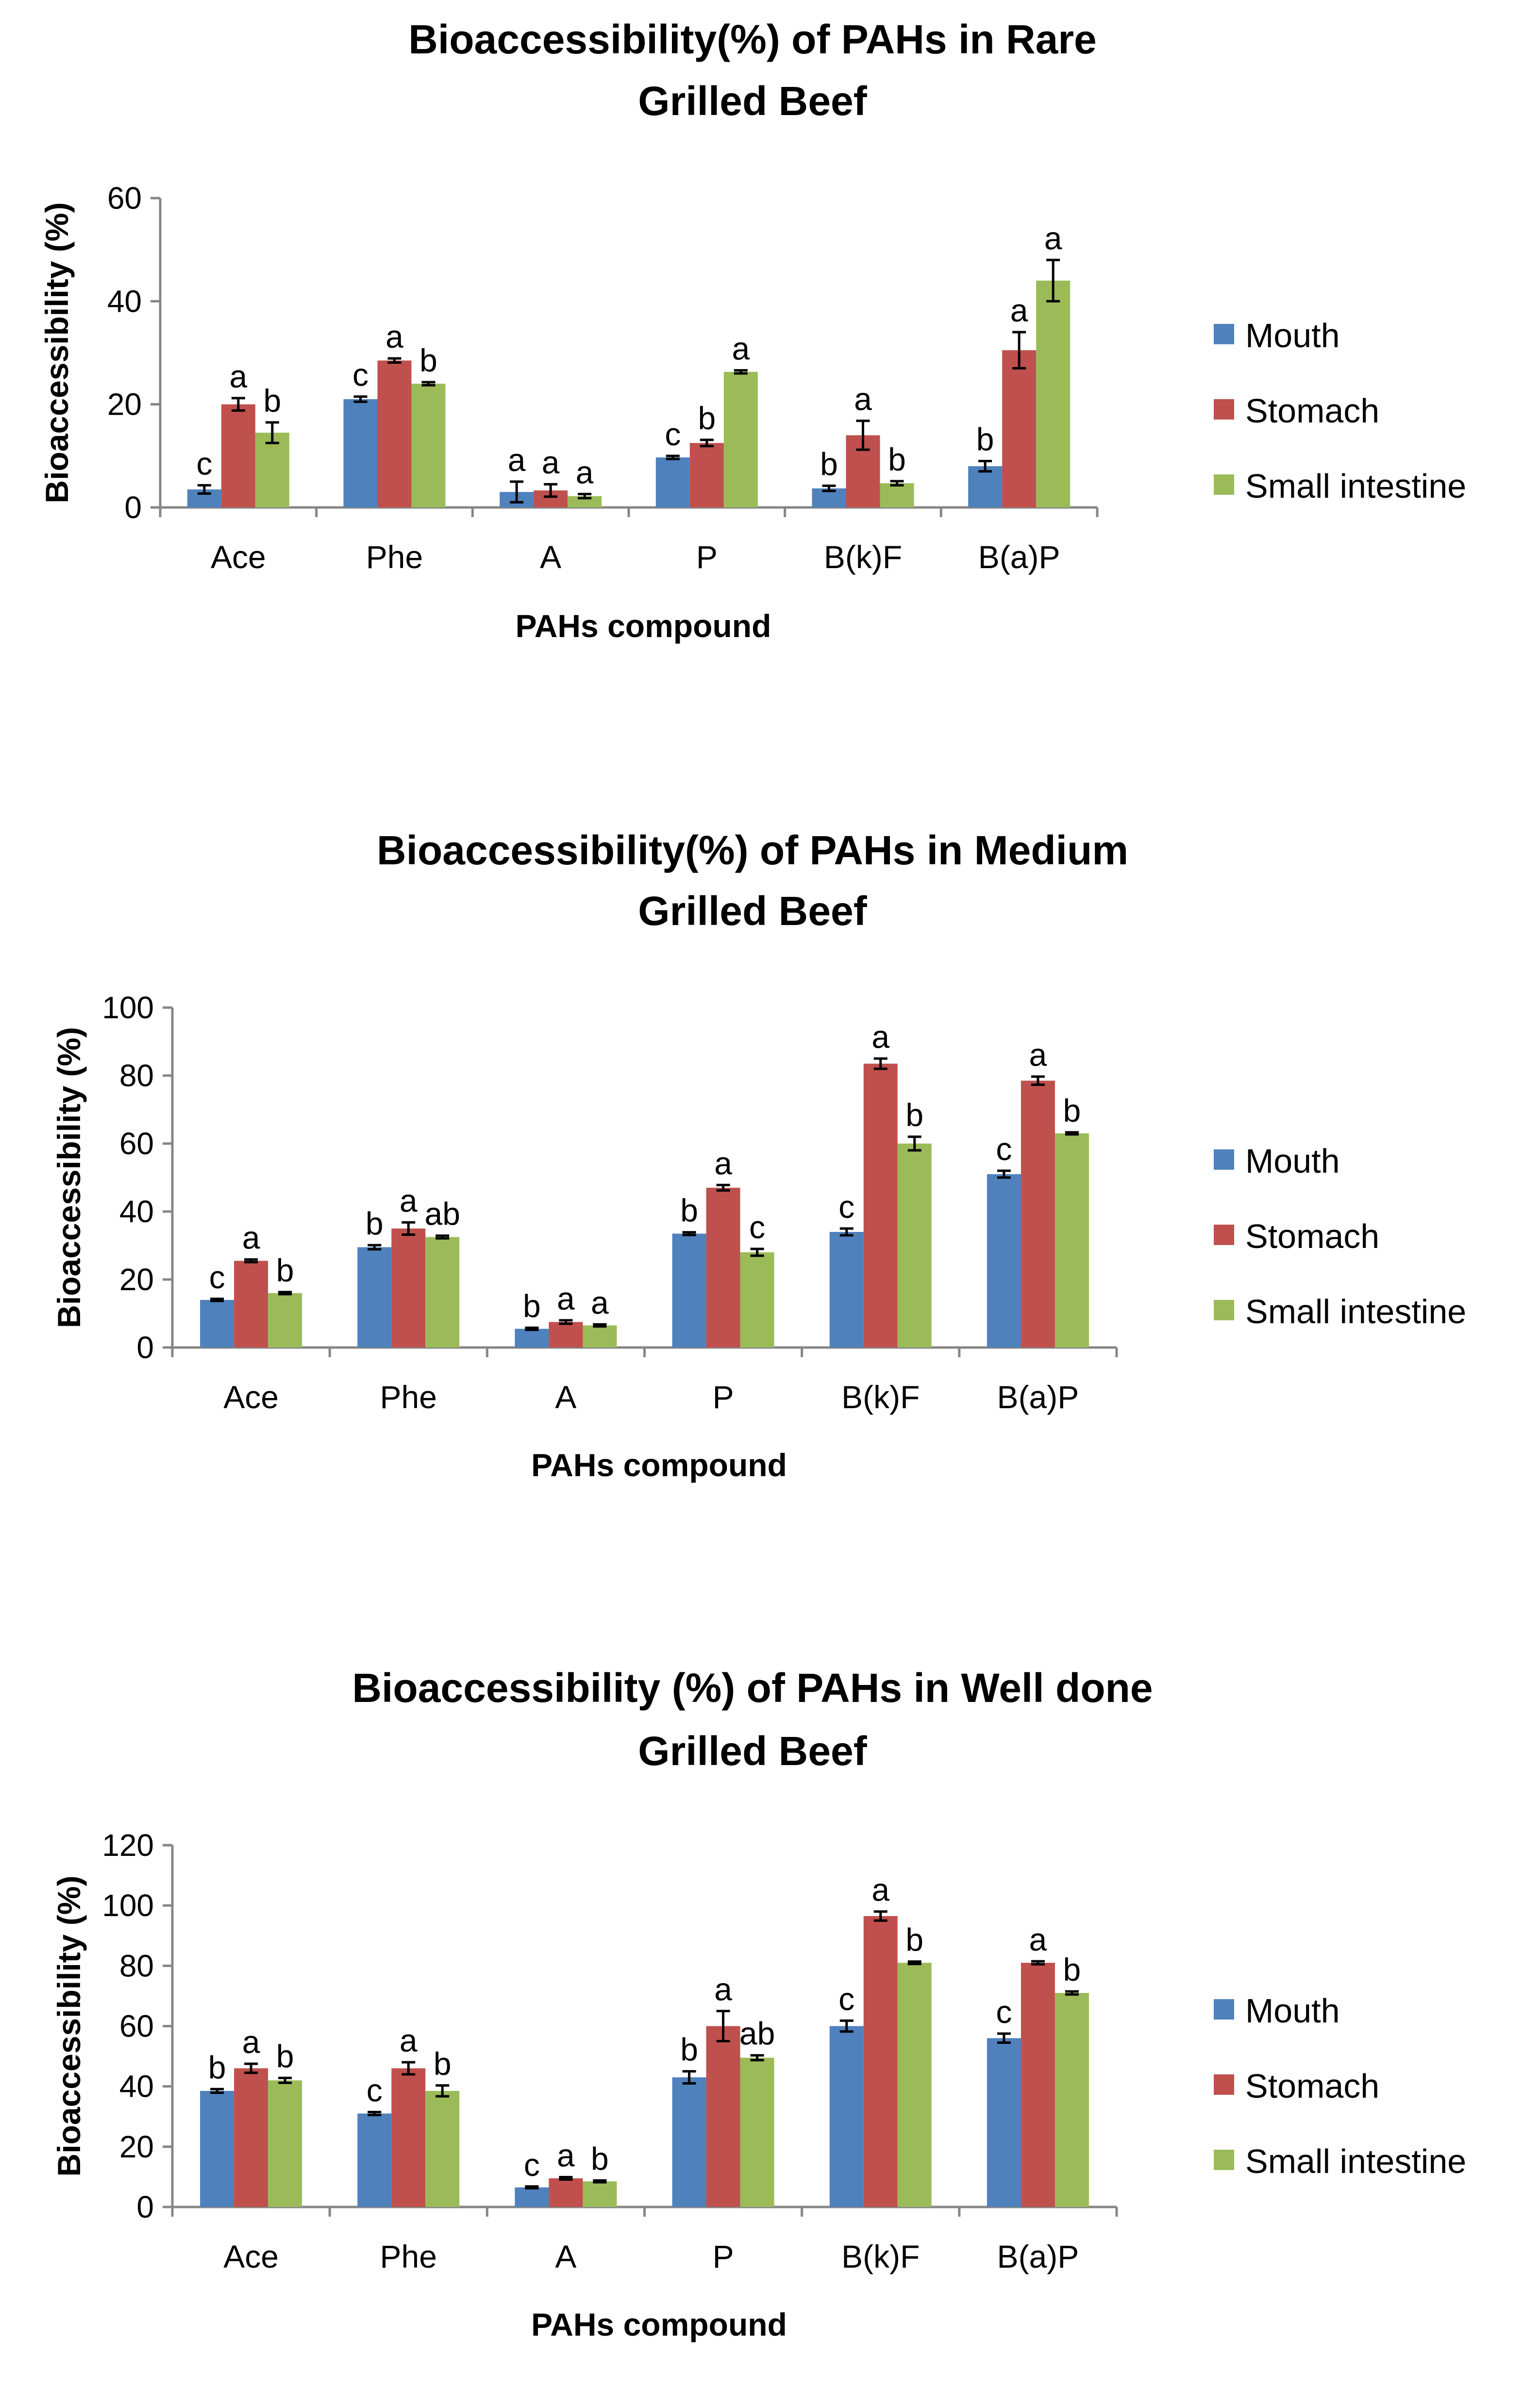 Image resolution: width=1540 pixels, height=2391 pixels. What do you see at coordinates (752, 40) in the screenshot?
I see `chart-title-line: Bioaccessibility(%) of PAHs in Rare` at bounding box center [752, 40].